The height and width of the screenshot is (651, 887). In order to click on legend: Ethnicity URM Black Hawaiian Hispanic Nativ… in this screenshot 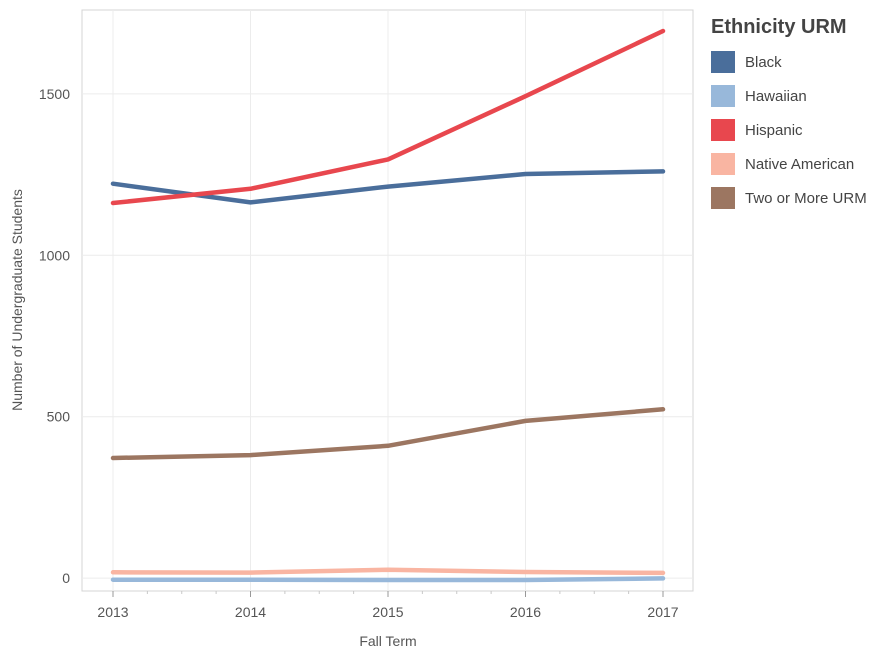, I will do `click(799, 115)`.